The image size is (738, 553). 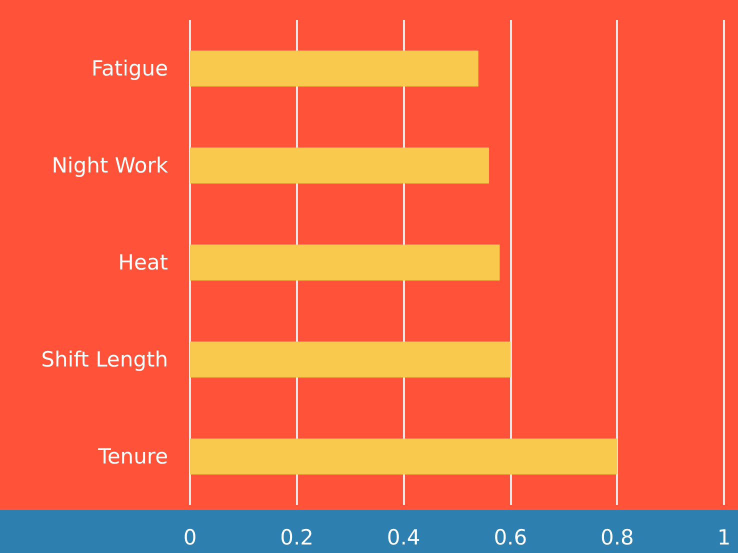 What do you see at coordinates (297, 538) in the screenshot?
I see `x-tick-label: 0.2` at bounding box center [297, 538].